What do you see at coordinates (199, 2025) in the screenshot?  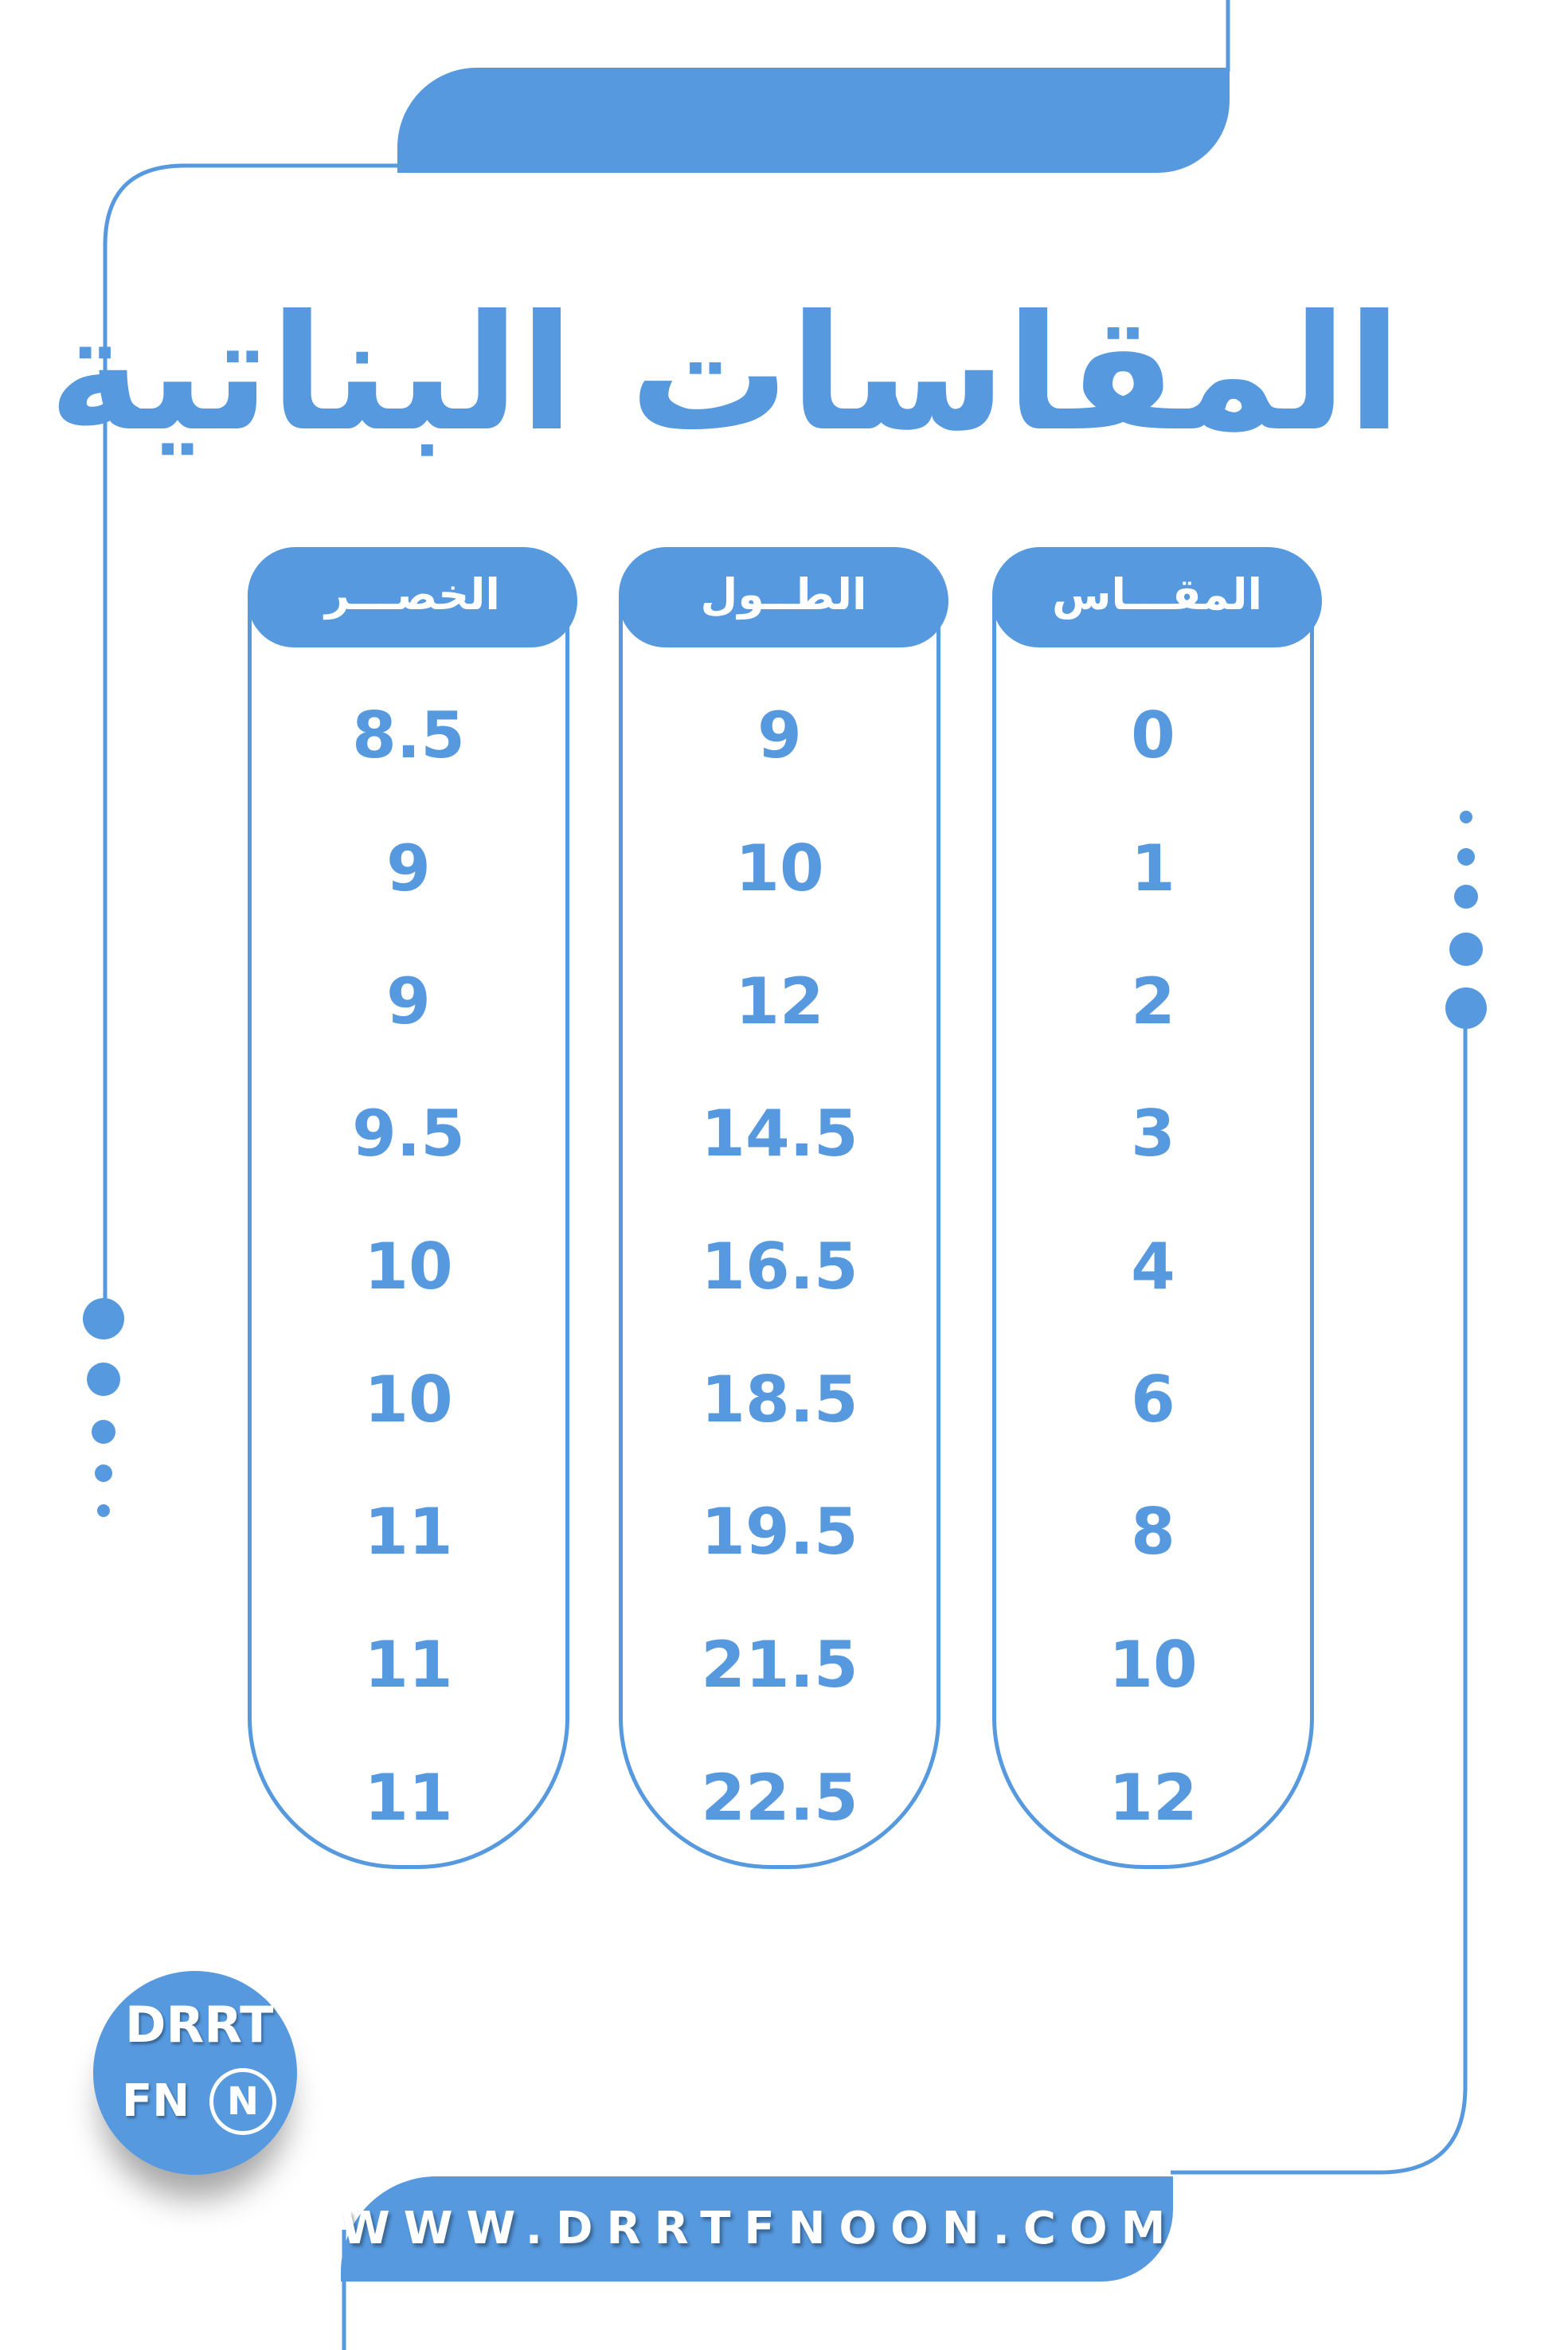 I see `logo-text-top: DRRT` at bounding box center [199, 2025].